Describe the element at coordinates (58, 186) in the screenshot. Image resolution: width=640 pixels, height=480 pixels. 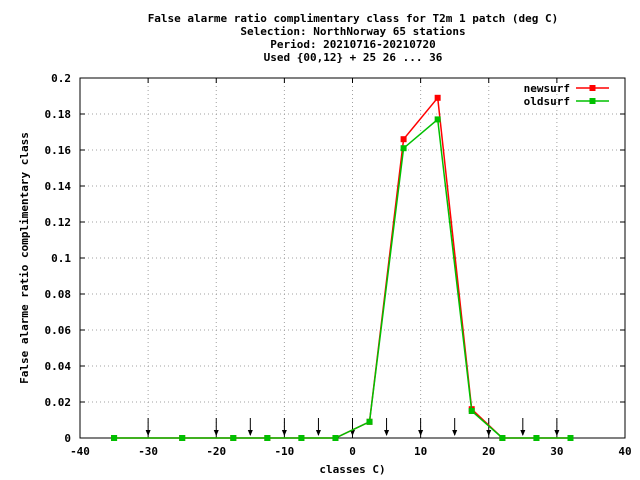
I see `y-tick-label: 0.14` at that location.